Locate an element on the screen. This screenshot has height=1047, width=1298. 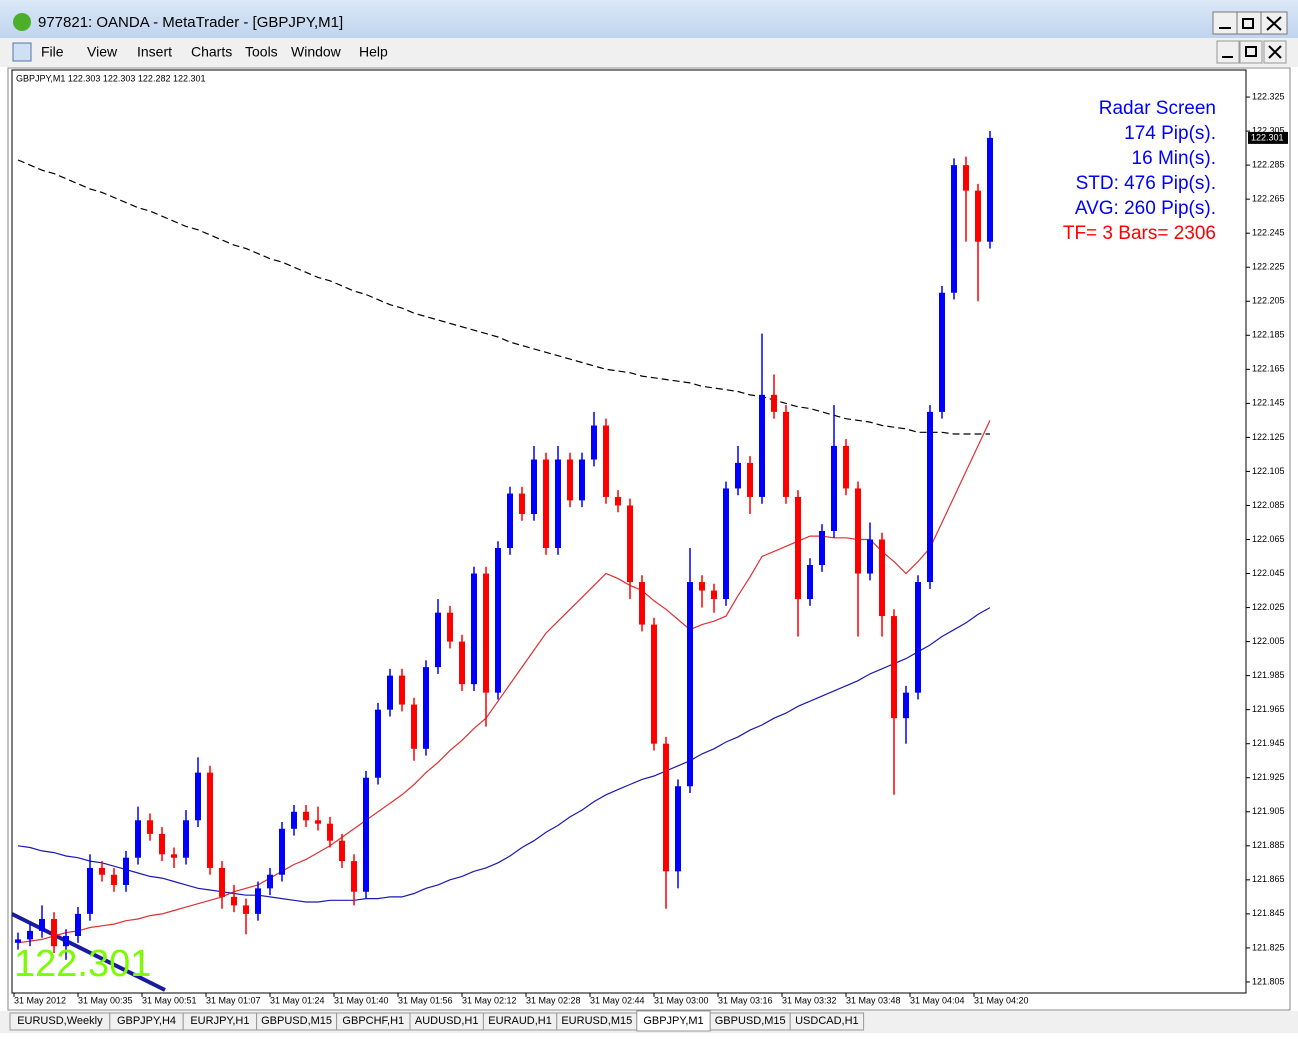
y-tick-label: 121.885 is located at coordinates (1268, 845).